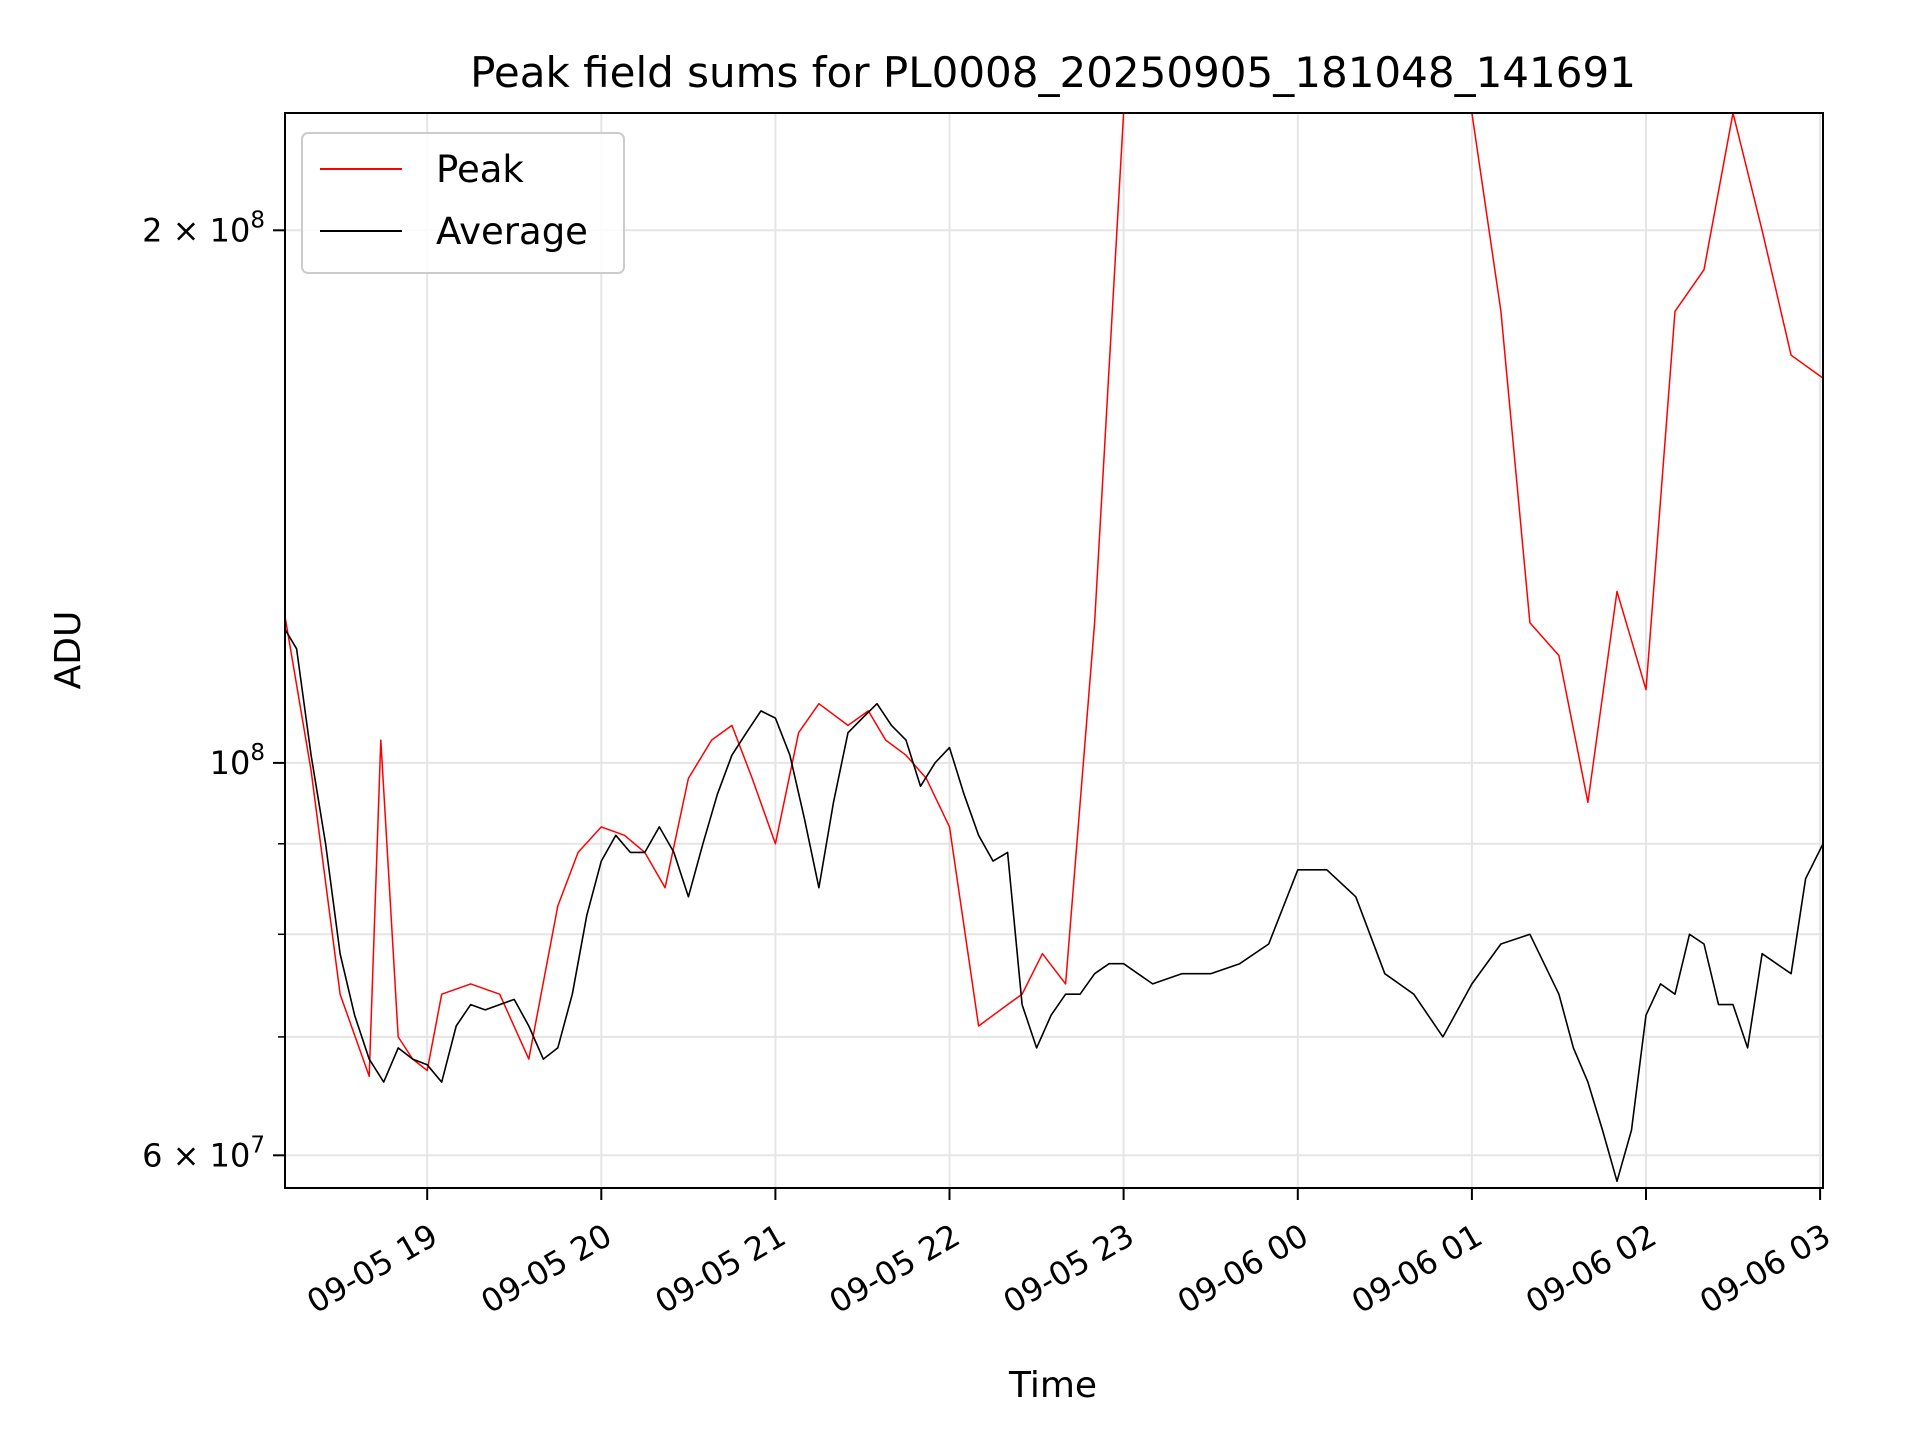 The height and width of the screenshot is (1440, 1920). What do you see at coordinates (230, 763) in the screenshot?
I see `y-tick-label-base: 10` at bounding box center [230, 763].